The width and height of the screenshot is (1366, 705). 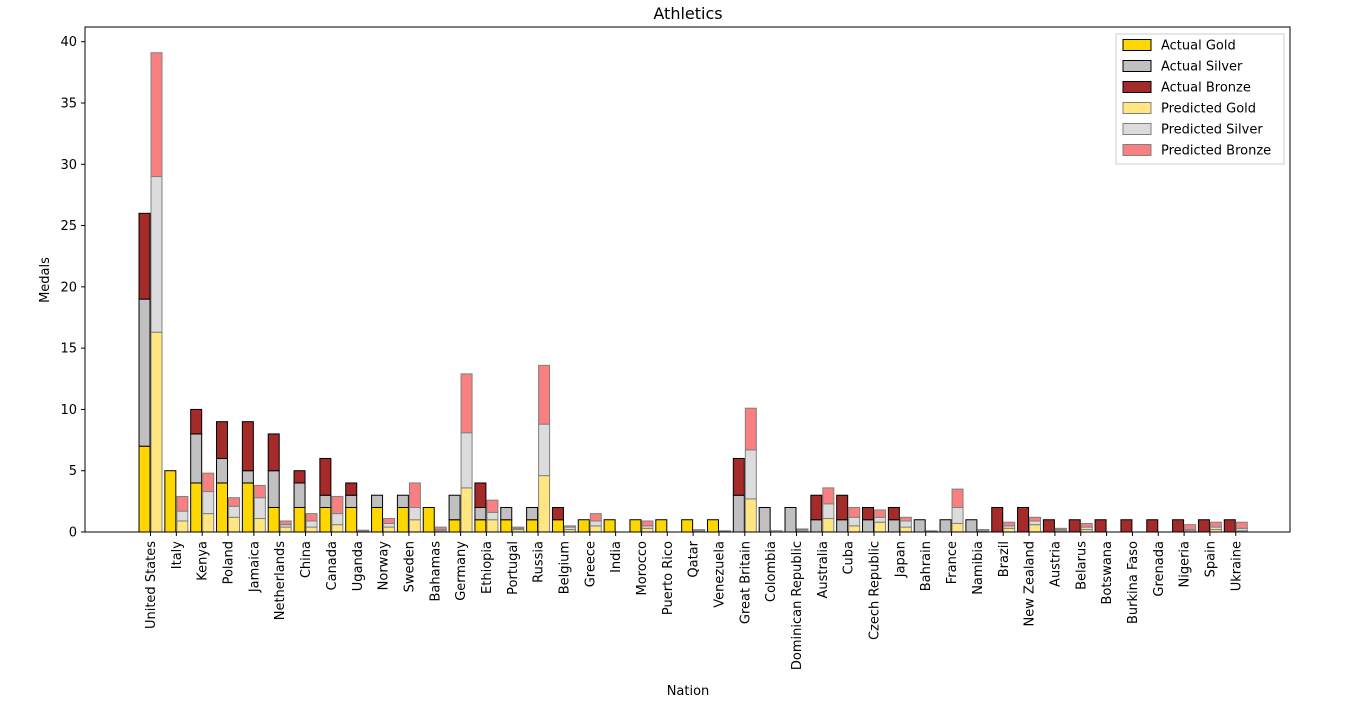 I want to click on bar-actual-bronze-burkina-faso, so click(x=1126, y=526).